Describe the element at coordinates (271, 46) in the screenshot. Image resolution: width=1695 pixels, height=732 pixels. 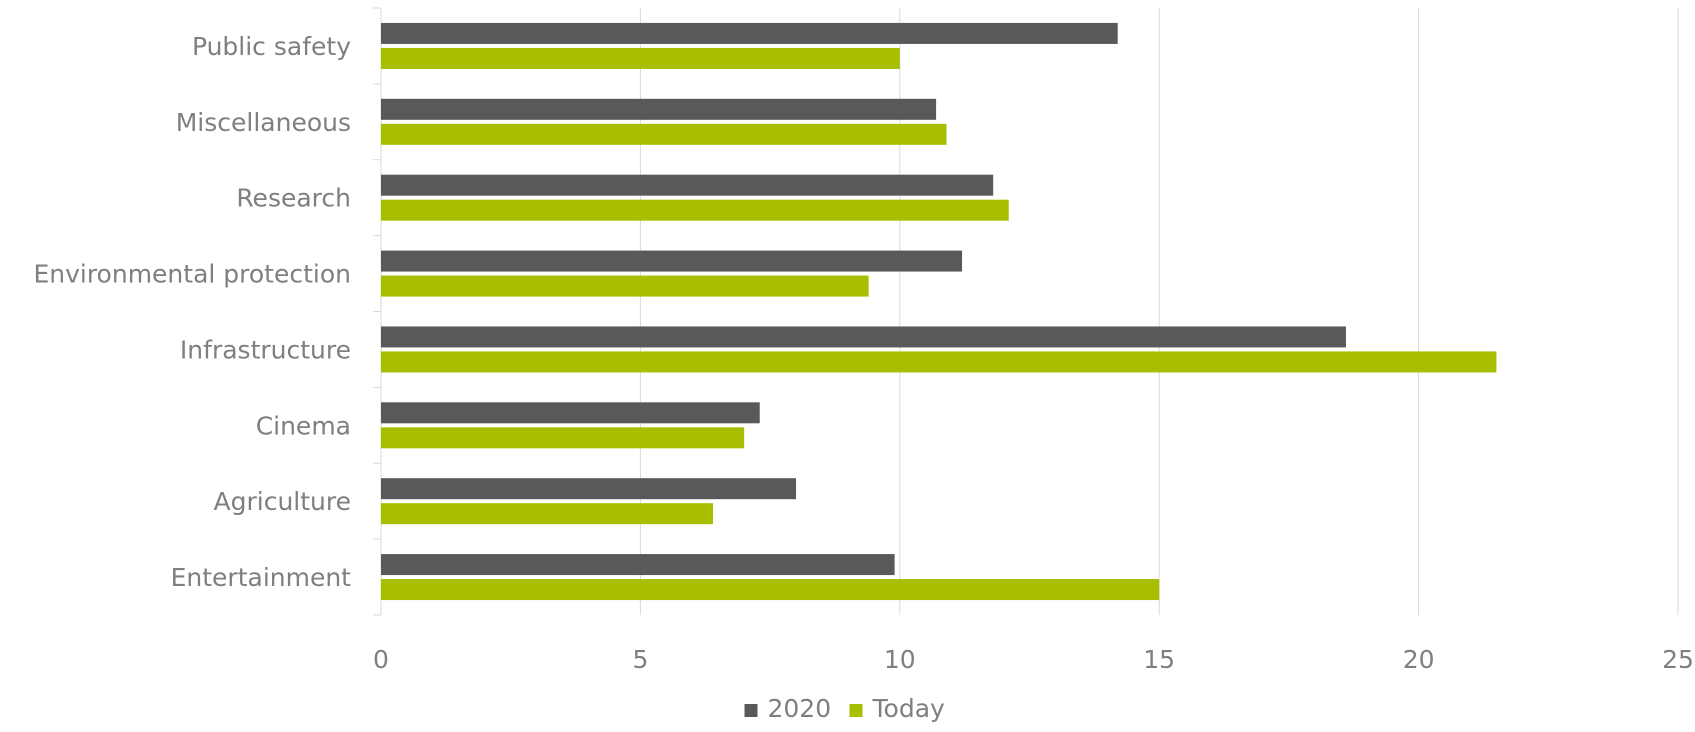
I see `category-label: Public safety` at that location.